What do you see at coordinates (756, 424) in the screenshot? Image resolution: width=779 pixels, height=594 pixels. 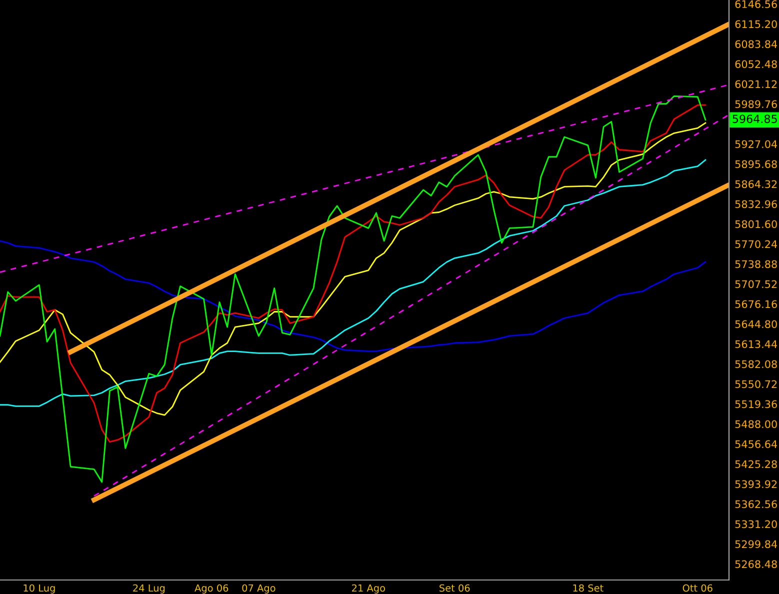 I see `y-tick-label: 5488.00` at bounding box center [756, 424].